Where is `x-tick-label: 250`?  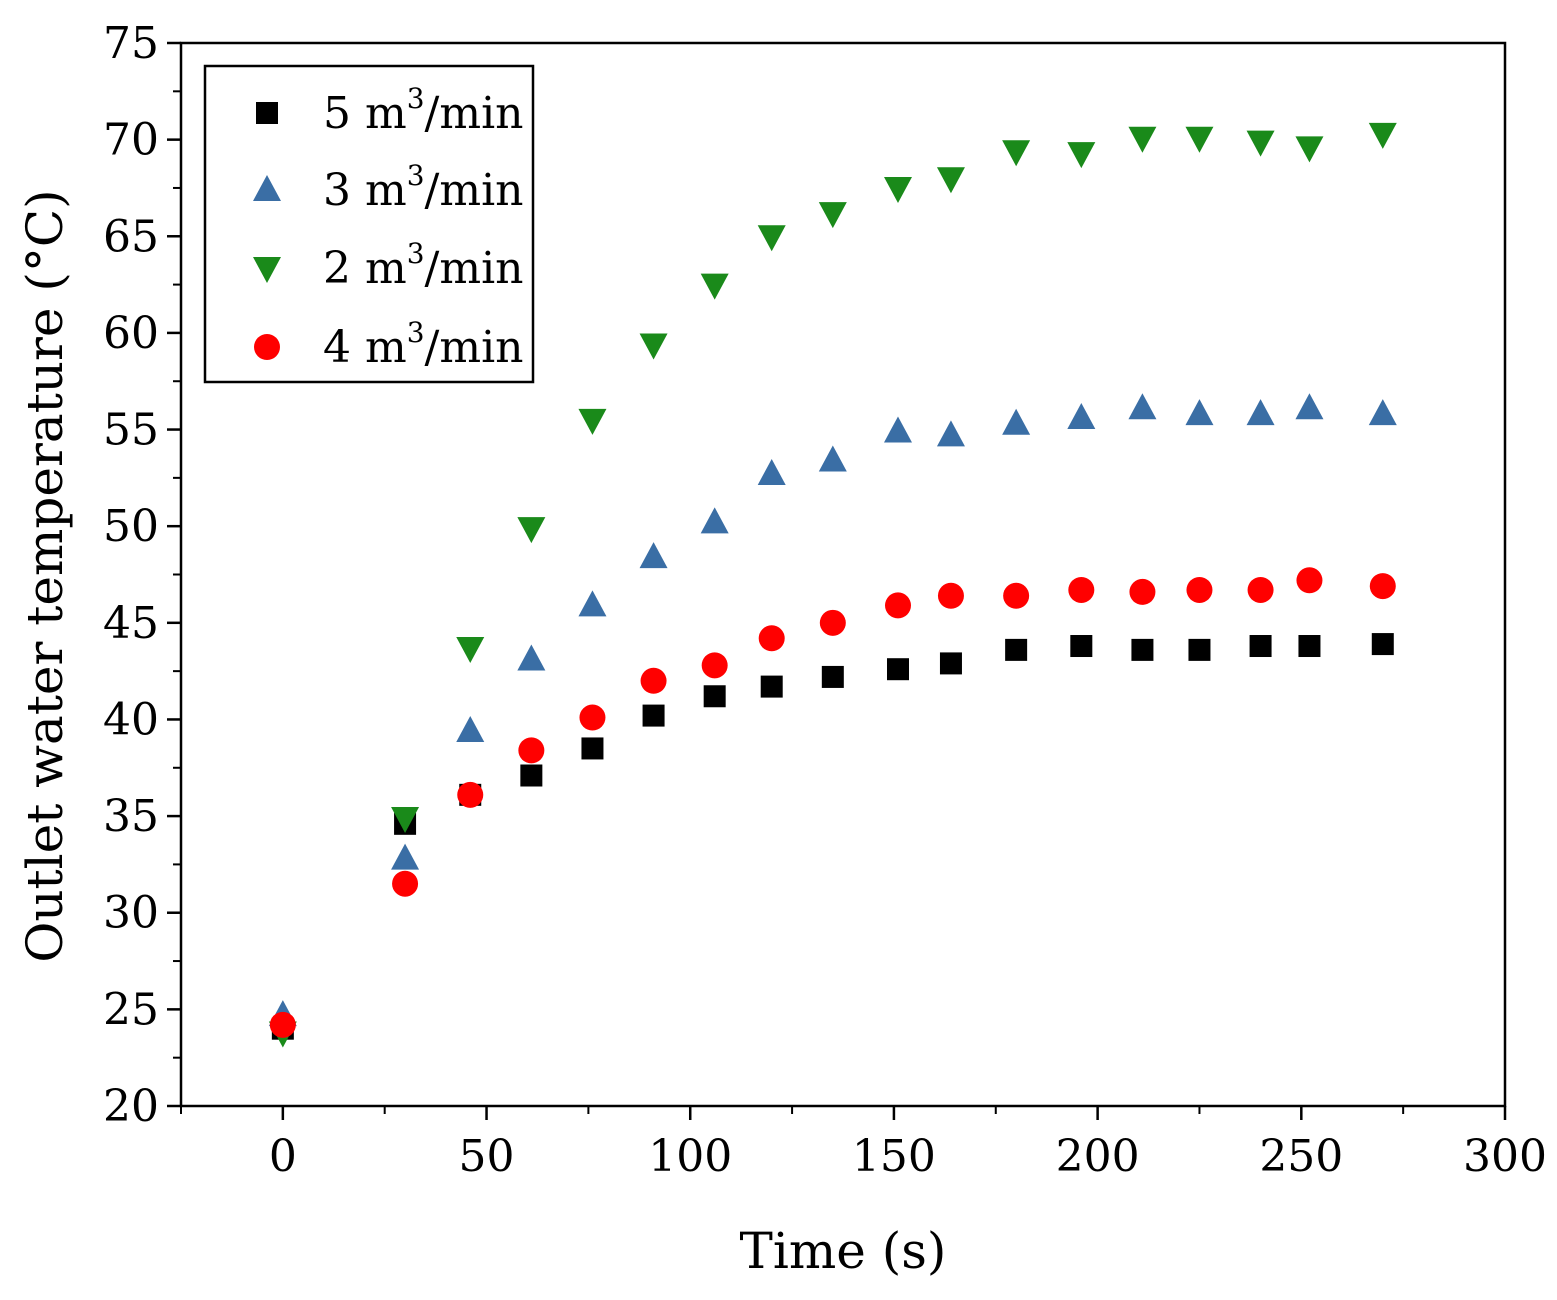
x-tick-label: 250 is located at coordinates (1301, 1156).